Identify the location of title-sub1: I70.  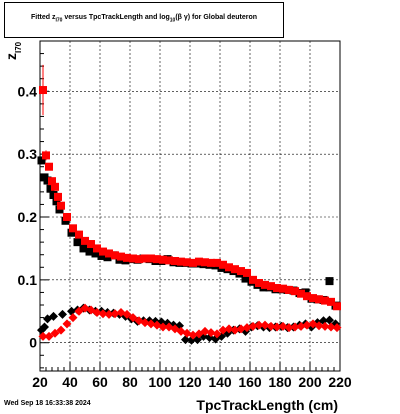
(59, 20).